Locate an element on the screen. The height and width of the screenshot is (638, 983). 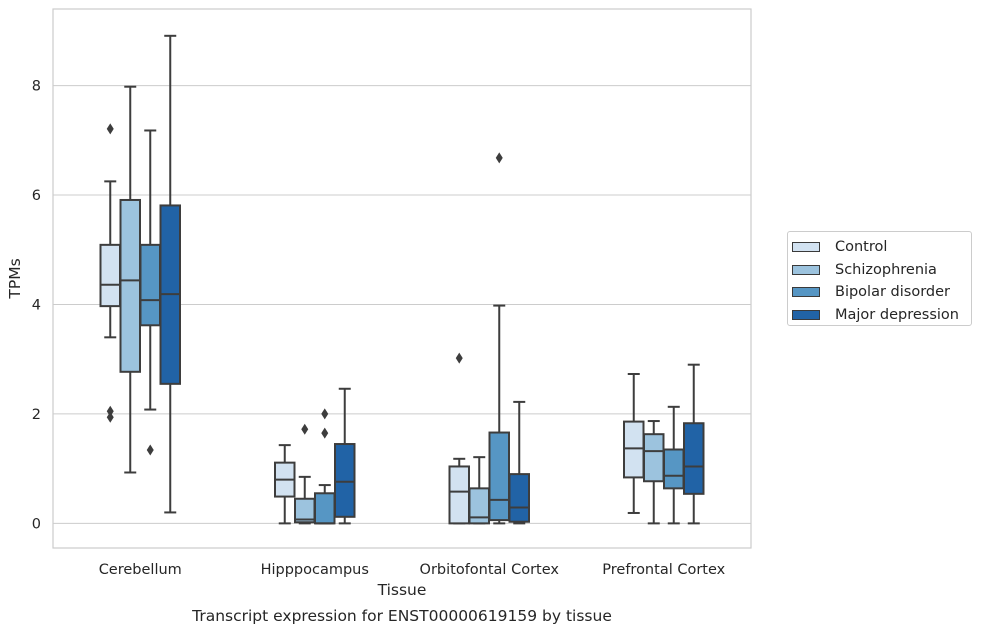
legend-item-bipolar-disorder: Bipolar disorder is located at coordinates (881, 292).